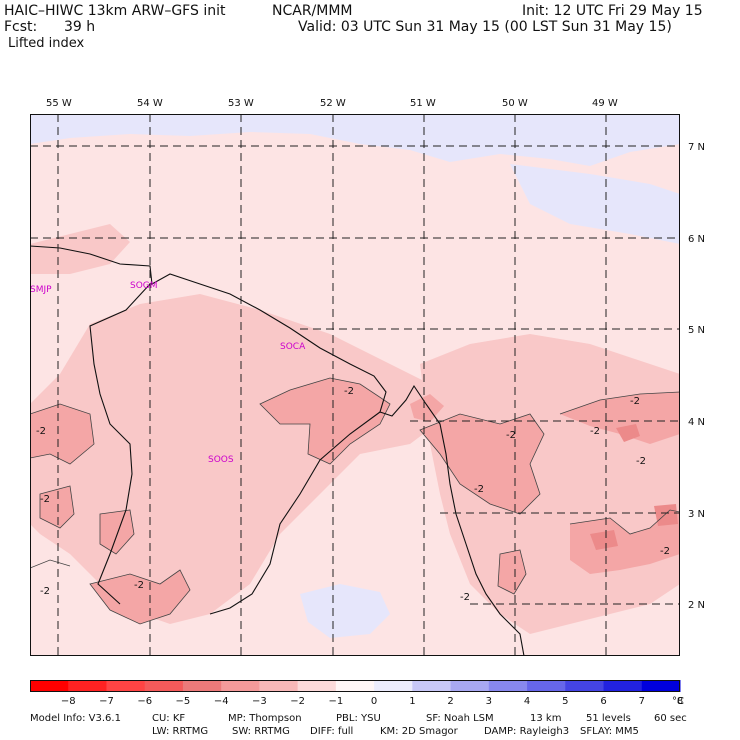  Describe the element at coordinates (697, 330) in the screenshot. I see `lat-label: 5 N` at that location.